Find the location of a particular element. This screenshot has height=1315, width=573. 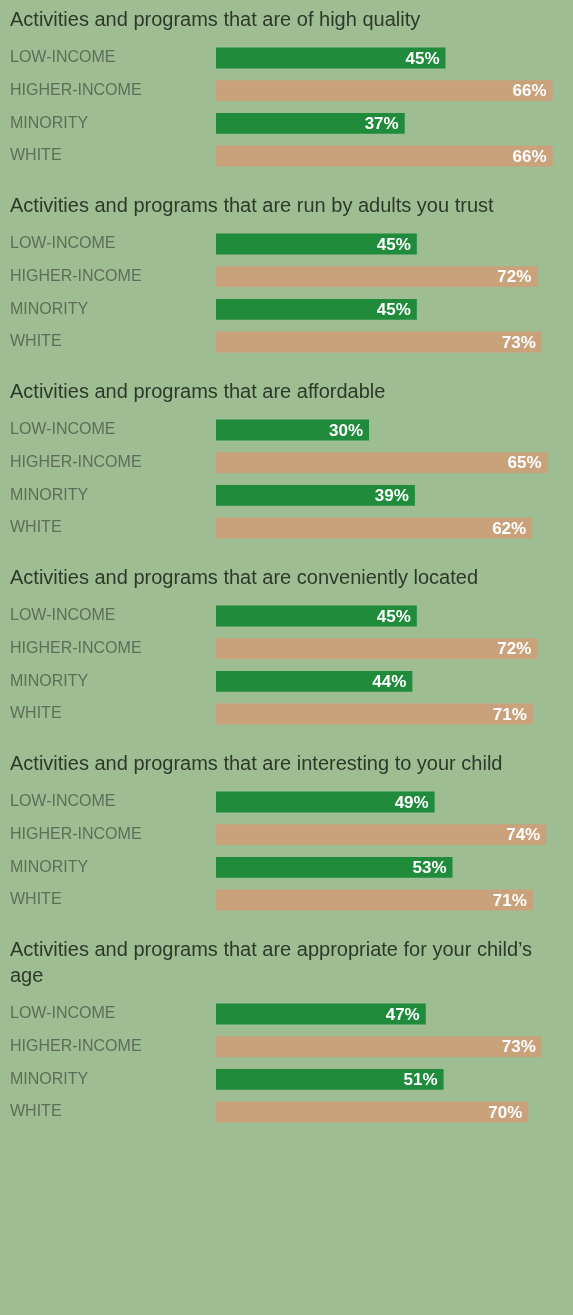

chart-title: Activities and programs that are run by adults you trust is located at coordinates (252, 205).